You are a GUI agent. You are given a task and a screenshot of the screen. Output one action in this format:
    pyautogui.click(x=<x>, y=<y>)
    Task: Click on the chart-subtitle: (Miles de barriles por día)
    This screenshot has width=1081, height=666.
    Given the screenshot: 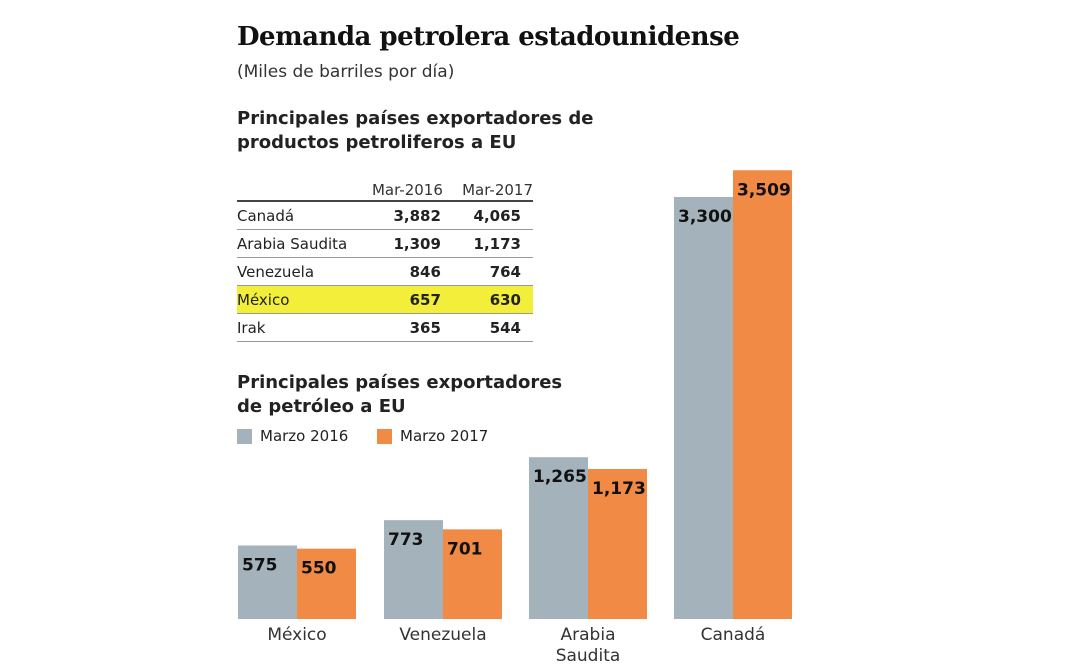 What is the action you would take?
    pyautogui.click(x=346, y=72)
    